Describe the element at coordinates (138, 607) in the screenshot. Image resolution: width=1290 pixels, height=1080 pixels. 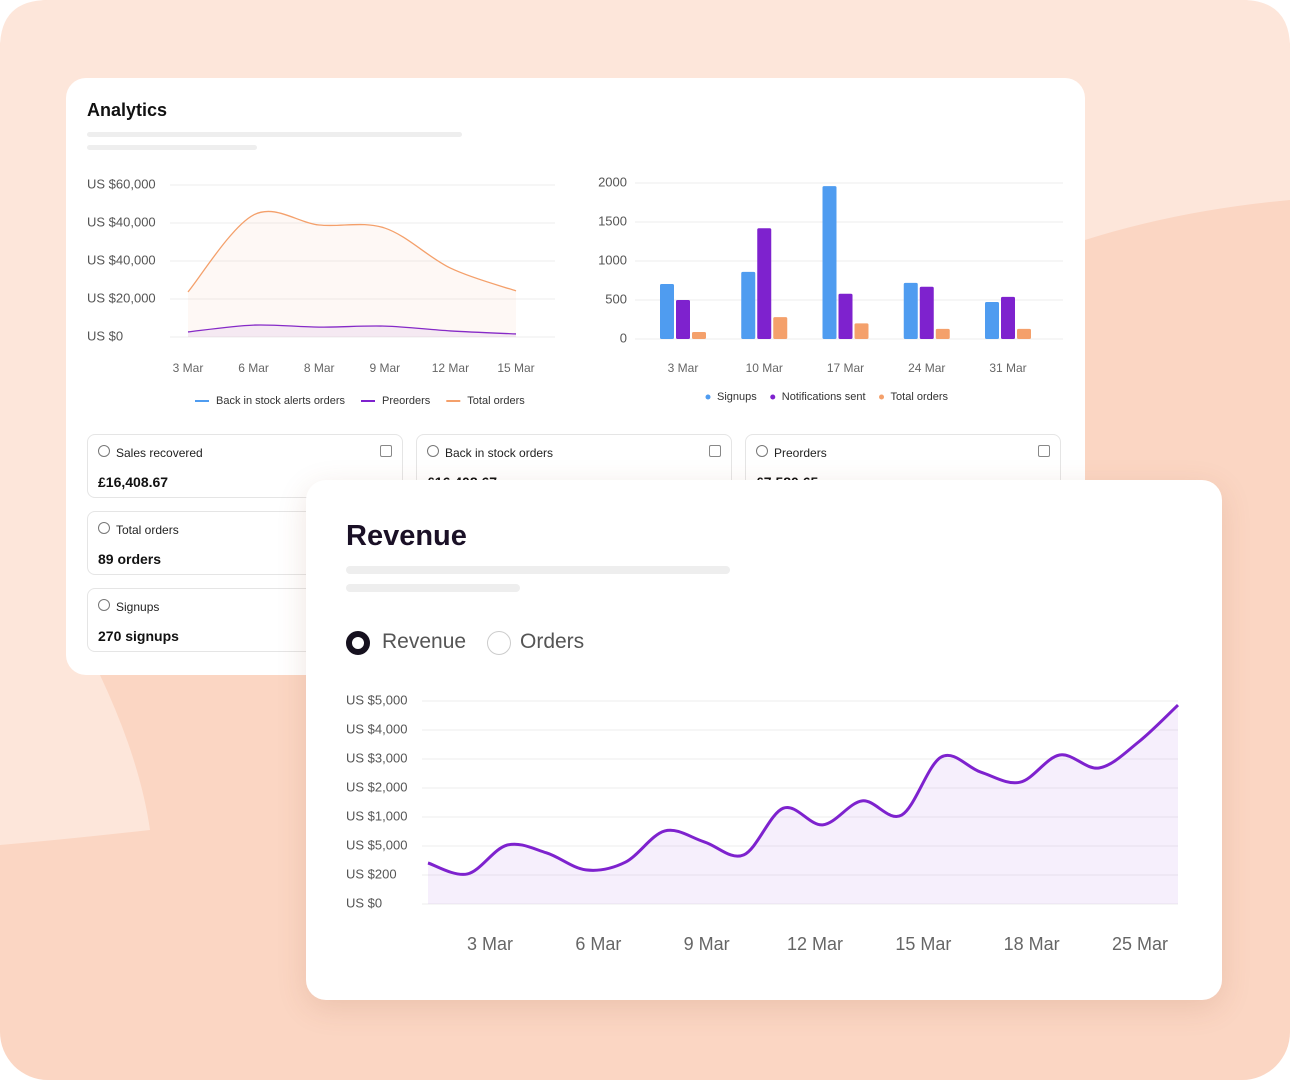
I see `stat-label: Signups` at that location.